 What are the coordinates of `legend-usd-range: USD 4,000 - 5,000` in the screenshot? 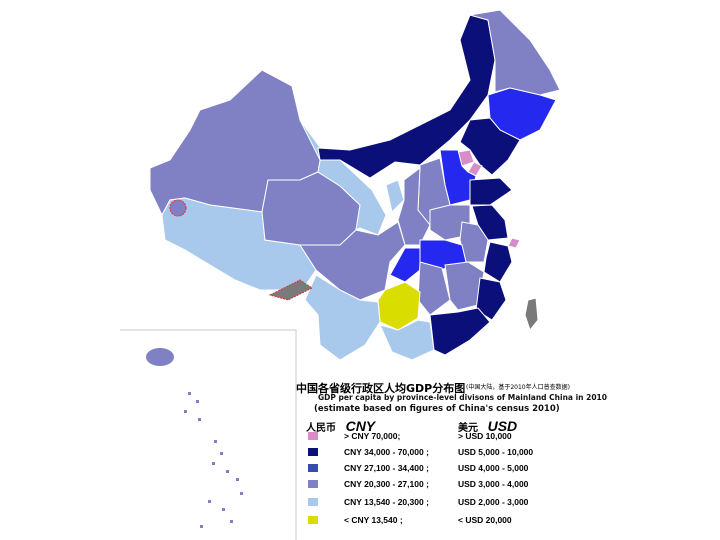 It's located at (493, 468).